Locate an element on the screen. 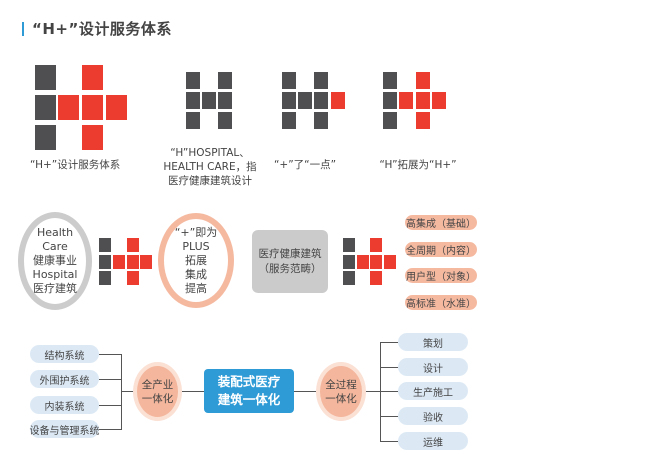 Image resolution: width=650 pixels, height=467 pixels. service-scope-box: 医疗健康建筑 （服务范畴） is located at coordinates (290, 261).